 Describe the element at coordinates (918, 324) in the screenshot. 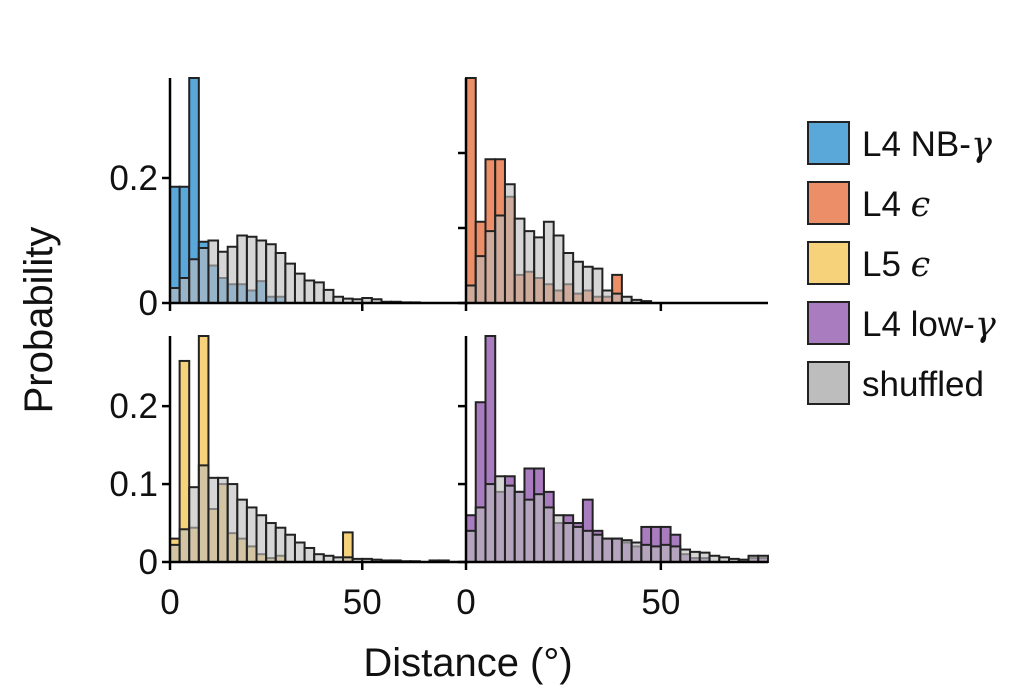

I see `legend-label-text: L4 low-` at that location.